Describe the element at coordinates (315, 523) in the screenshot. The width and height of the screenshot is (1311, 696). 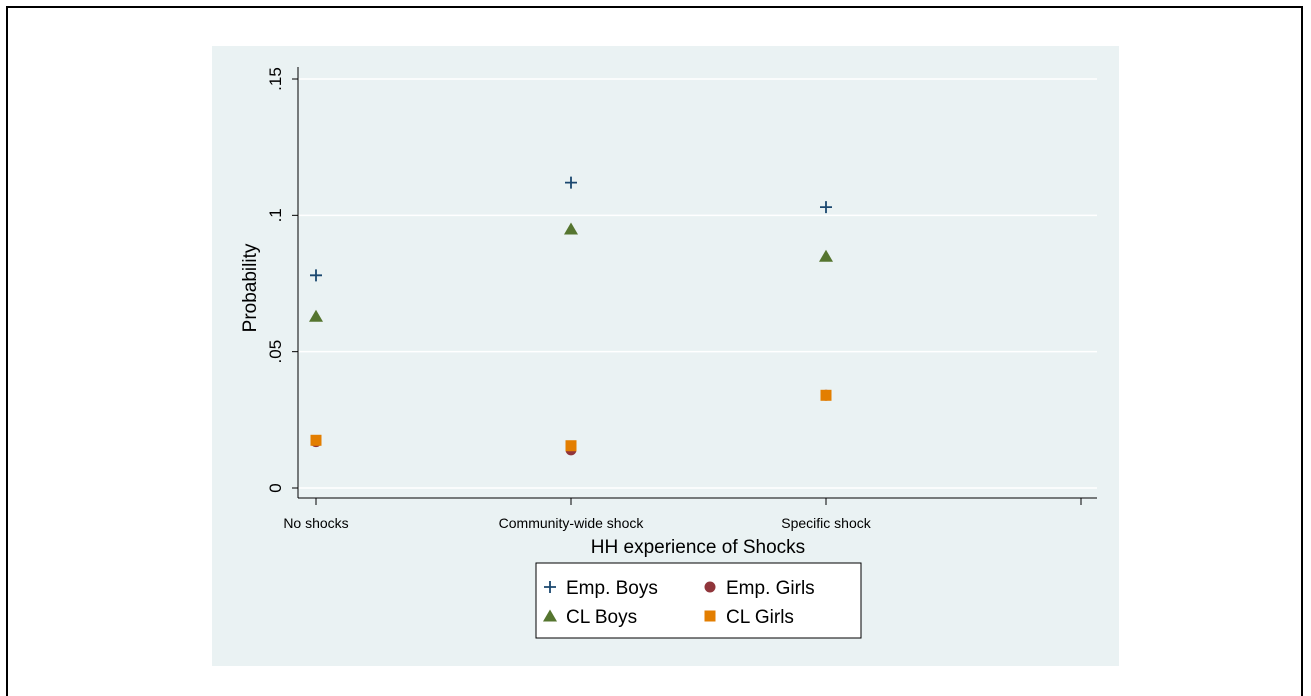
I see `x-tick-label: No shocks` at that location.